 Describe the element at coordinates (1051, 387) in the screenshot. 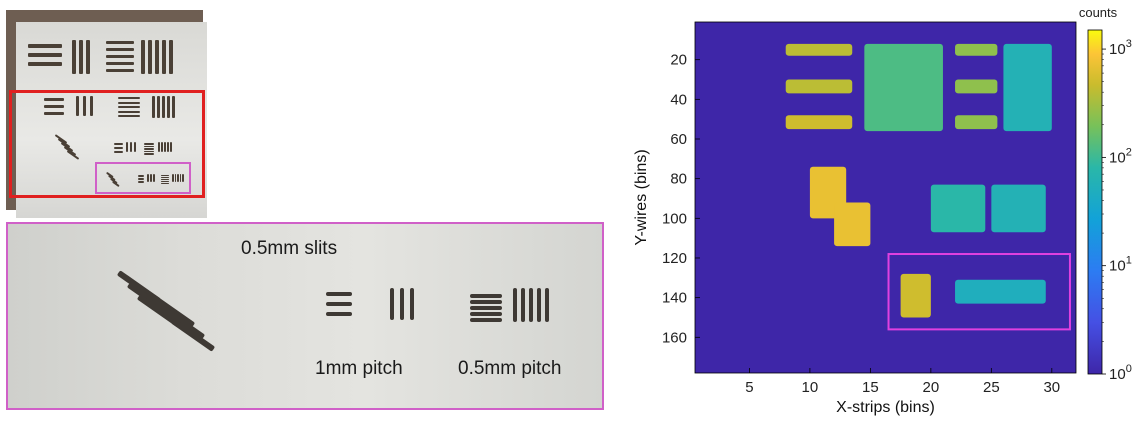

I see `x-tick-label: 30` at that location.